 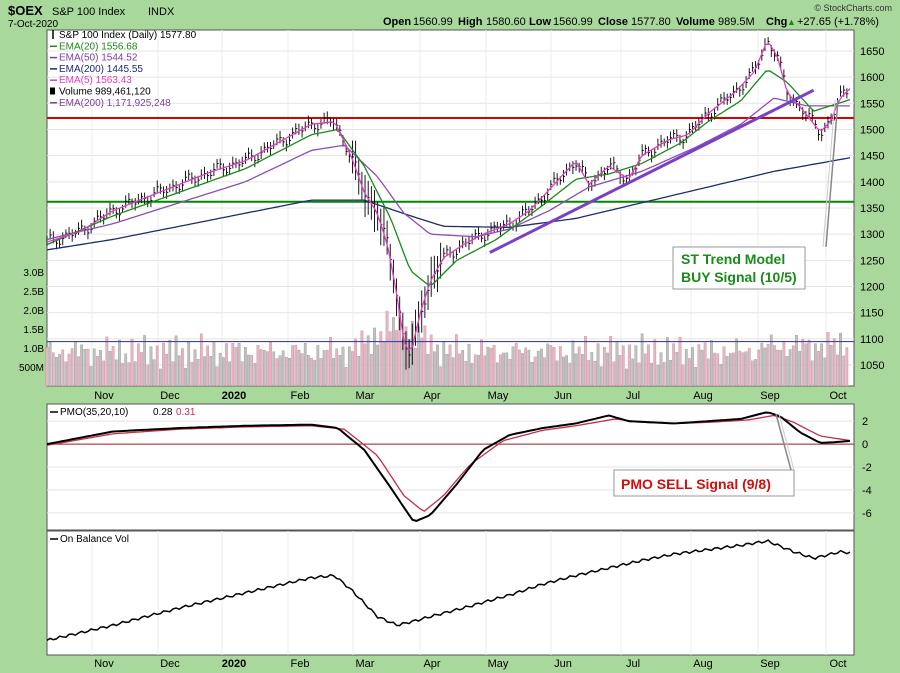 What do you see at coordinates (89, 539) in the screenshot?
I see `obv-legend: On Balance Vol` at bounding box center [89, 539].